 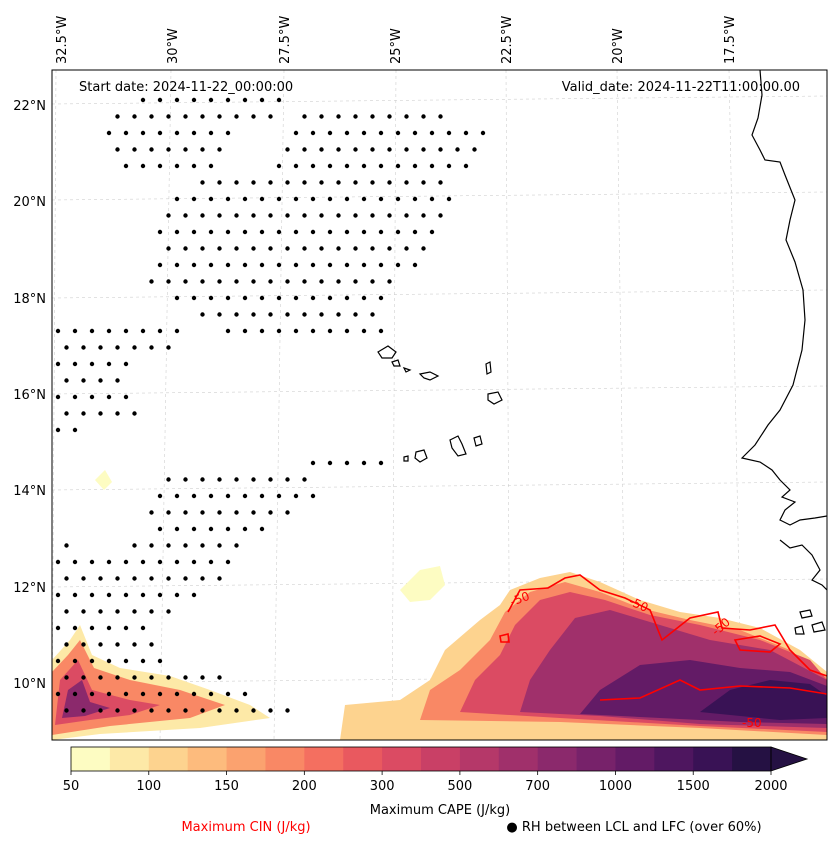 What do you see at coordinates (667, 625) in the screenshot?
I see `cin-contour-north` at bounding box center [667, 625].